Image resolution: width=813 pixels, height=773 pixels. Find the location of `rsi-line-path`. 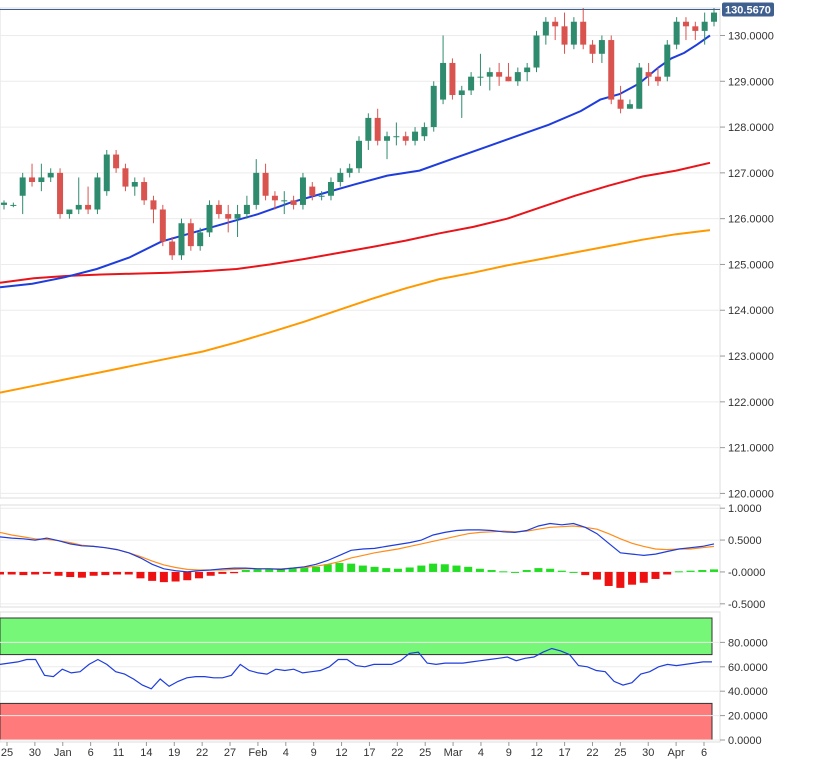

rsi-line-path is located at coordinates (356, 668).